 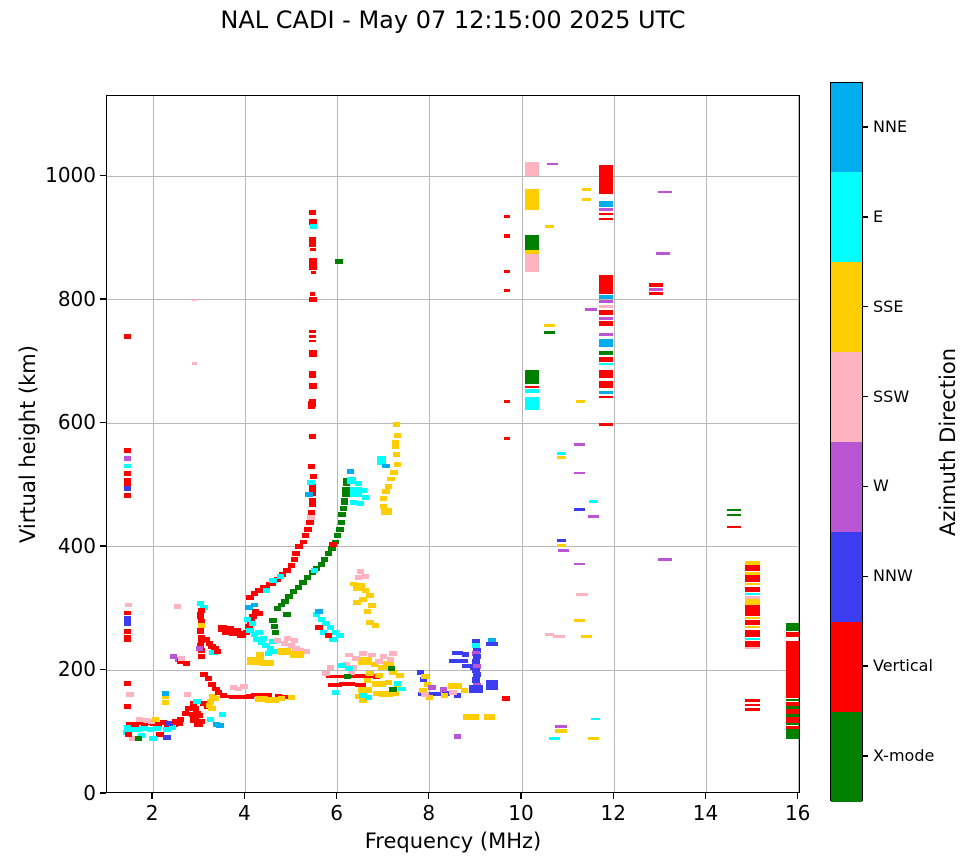 I want to click on x-tick-label: 10, so click(x=521, y=813).